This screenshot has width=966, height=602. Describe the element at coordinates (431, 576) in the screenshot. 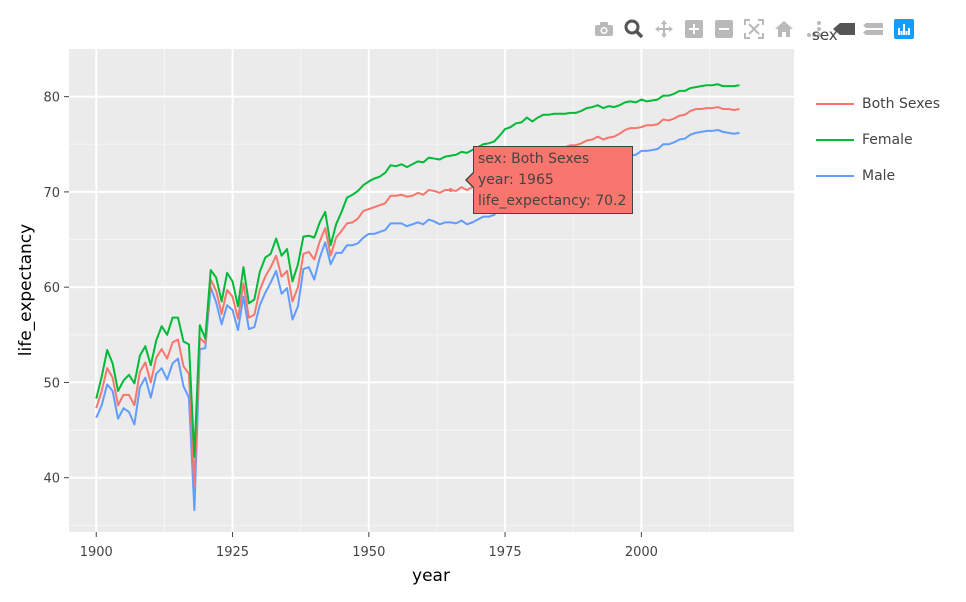

I see `x-axis-title: year` at that location.